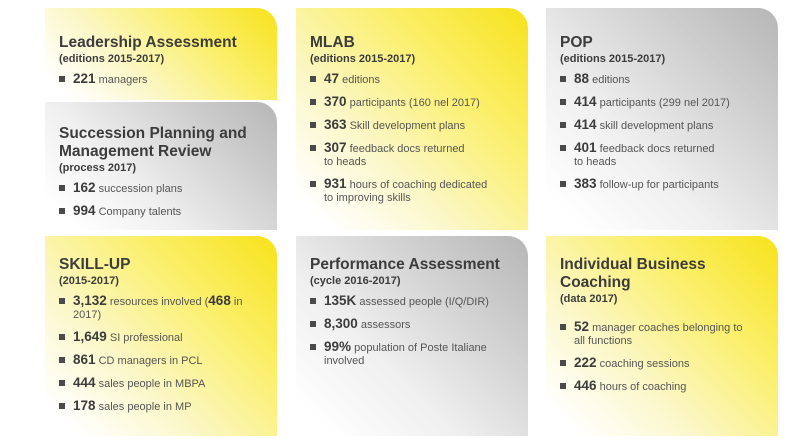 The width and height of the screenshot is (809, 443). Describe the element at coordinates (138, 212) in the screenshot. I see `stat-text: Company talents` at that location.